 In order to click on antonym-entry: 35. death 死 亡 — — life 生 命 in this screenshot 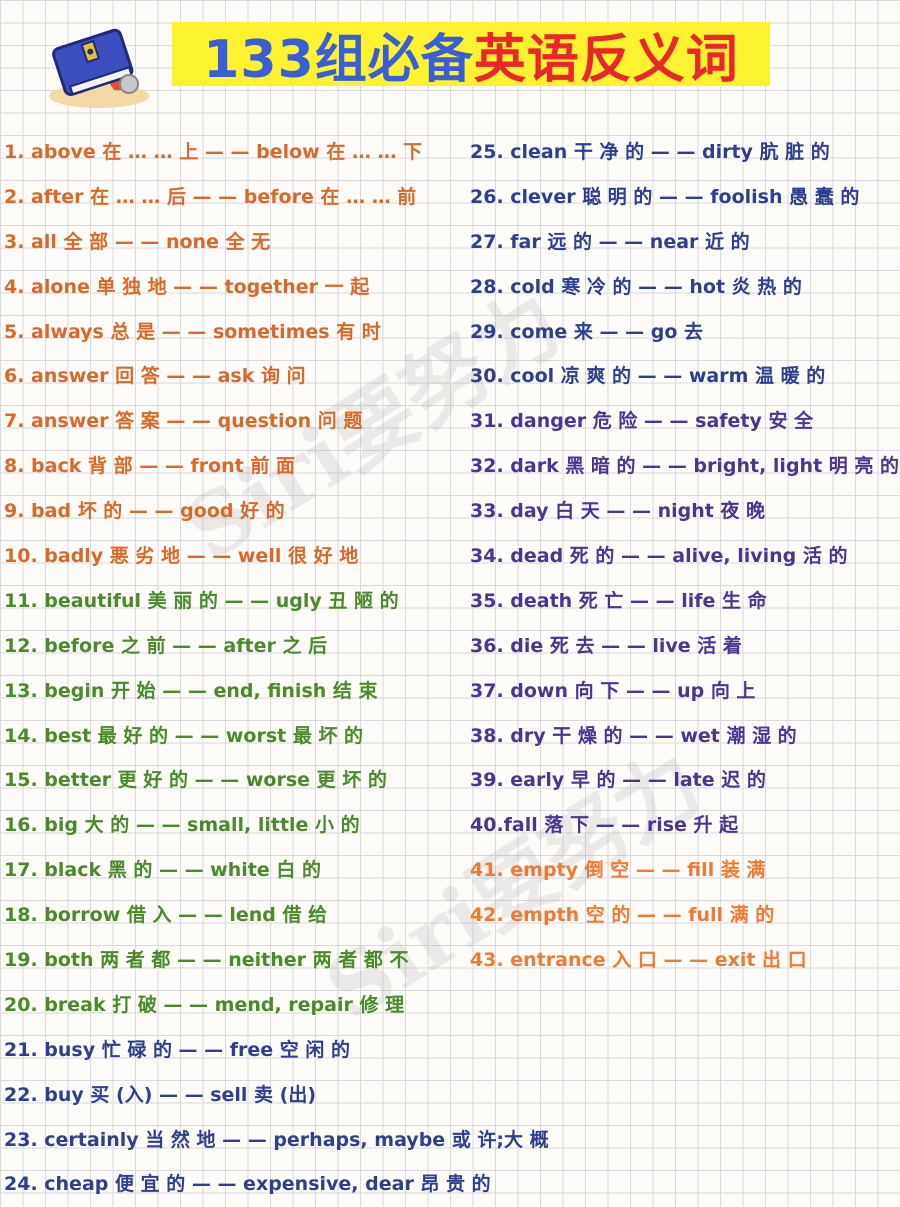, I will do `click(618, 600)`.